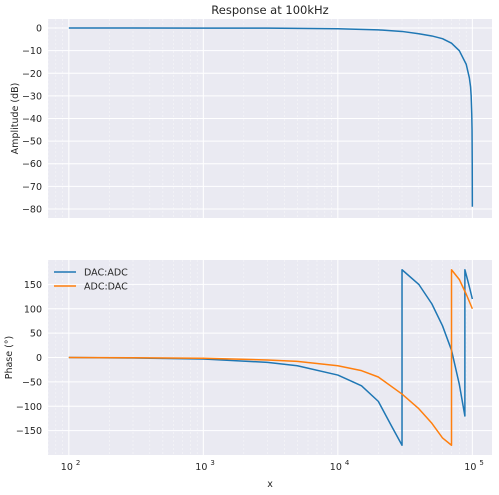 The image size is (499, 495). Describe the element at coordinates (33, 285) in the screenshot. I see `y-tick-label: 150` at that location.